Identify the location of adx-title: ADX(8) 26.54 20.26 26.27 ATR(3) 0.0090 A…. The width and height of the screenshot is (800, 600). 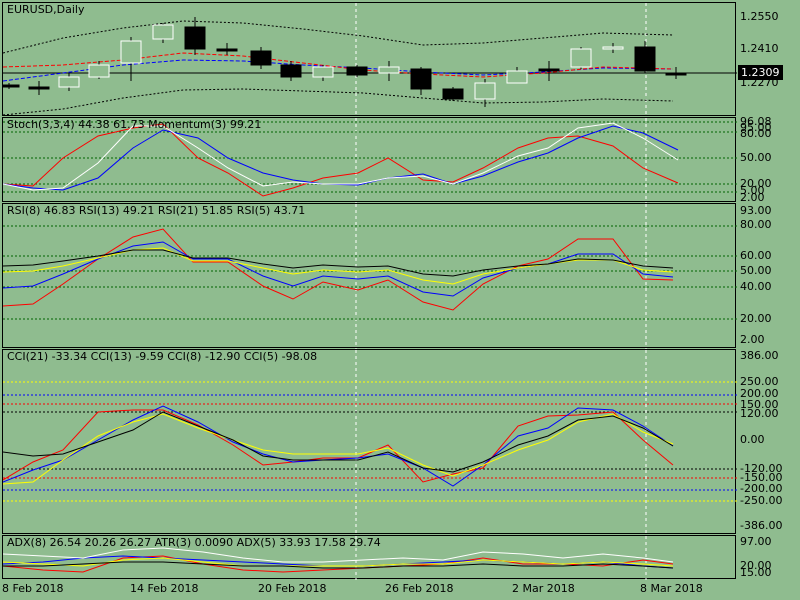
(194, 542).